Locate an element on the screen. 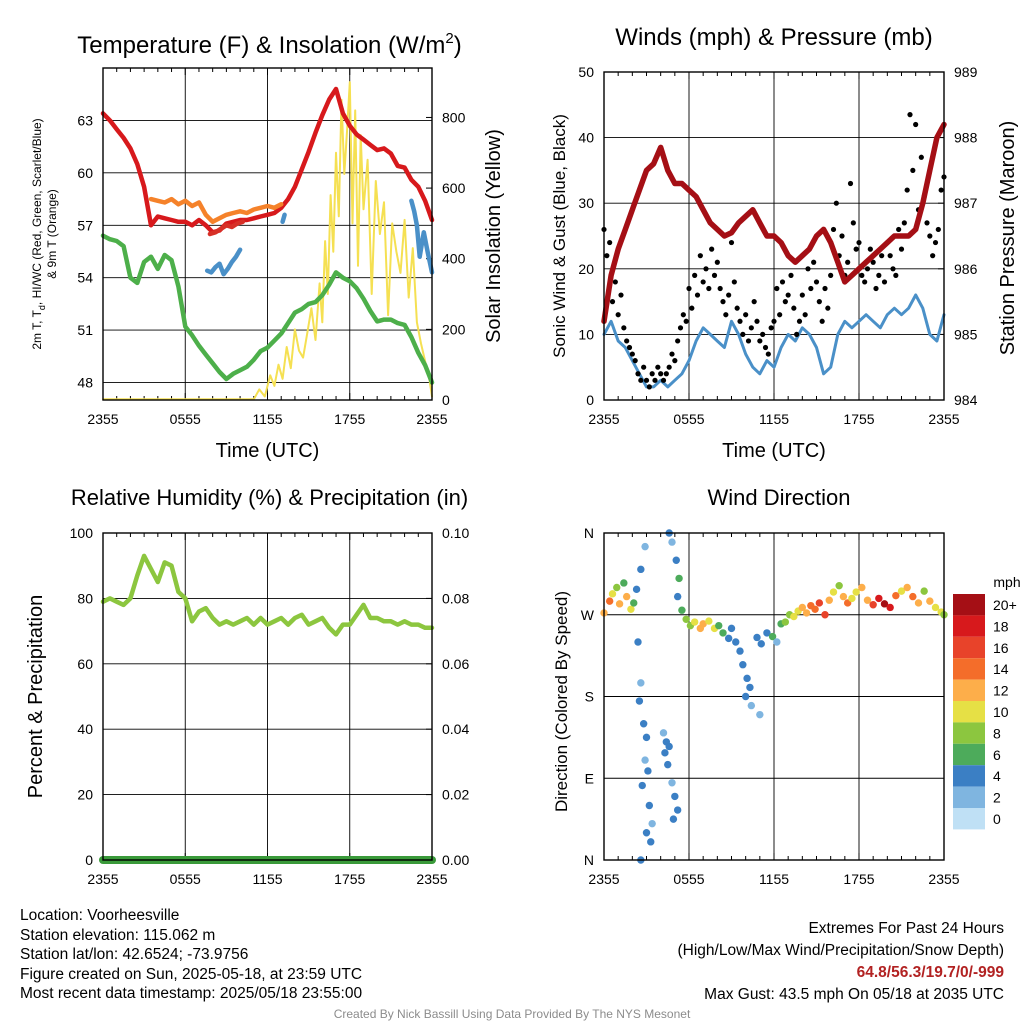 The height and width of the screenshot is (1024, 1024). y2-tick-label: 0.02 is located at coordinates (455, 795).